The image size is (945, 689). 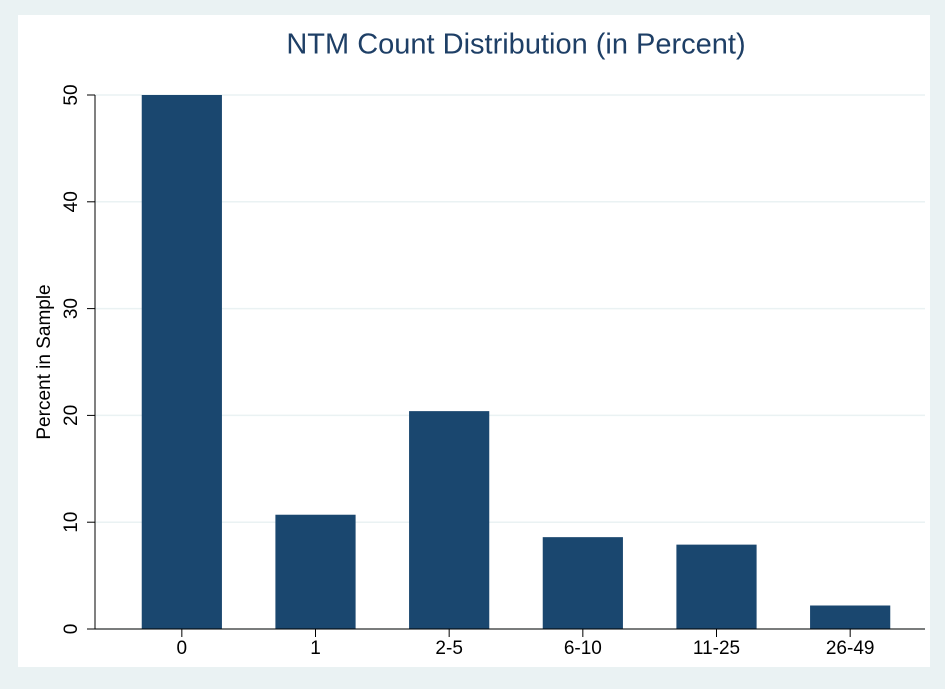 What do you see at coordinates (71, 629) in the screenshot?
I see `y-tick-label: 0` at bounding box center [71, 629].